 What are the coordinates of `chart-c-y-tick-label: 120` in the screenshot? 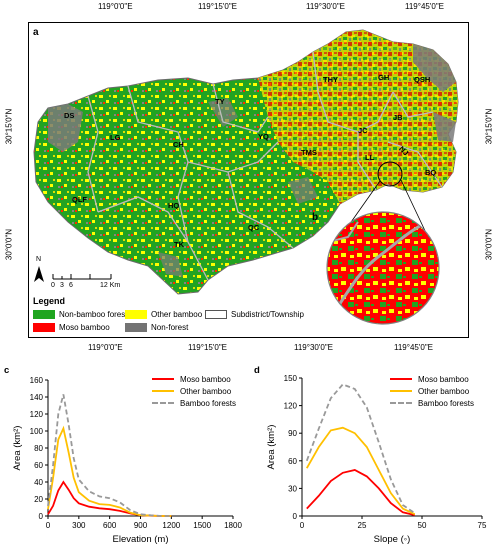 It's located at (37, 414).